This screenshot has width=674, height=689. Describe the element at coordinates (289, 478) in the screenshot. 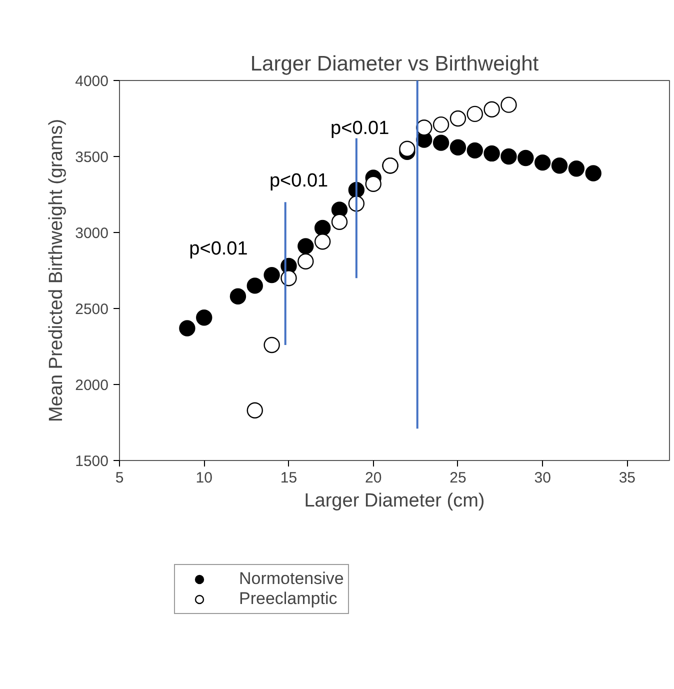

I see `x-tick-label: 15` at that location.